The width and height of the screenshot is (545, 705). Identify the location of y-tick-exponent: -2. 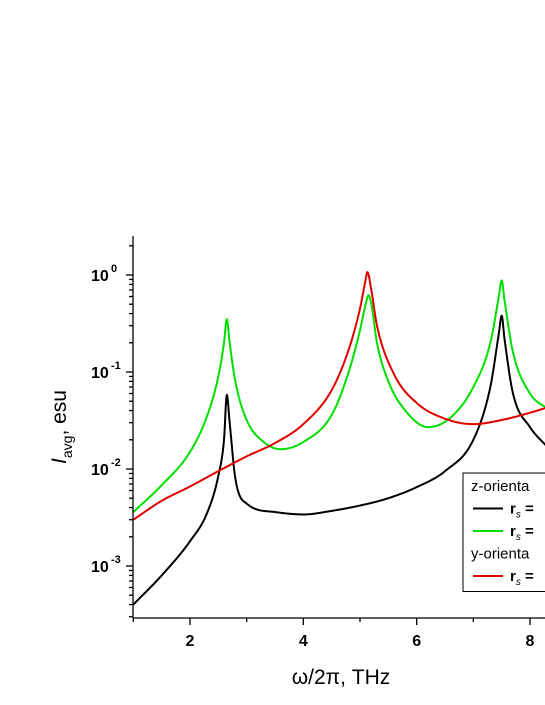
(116, 463).